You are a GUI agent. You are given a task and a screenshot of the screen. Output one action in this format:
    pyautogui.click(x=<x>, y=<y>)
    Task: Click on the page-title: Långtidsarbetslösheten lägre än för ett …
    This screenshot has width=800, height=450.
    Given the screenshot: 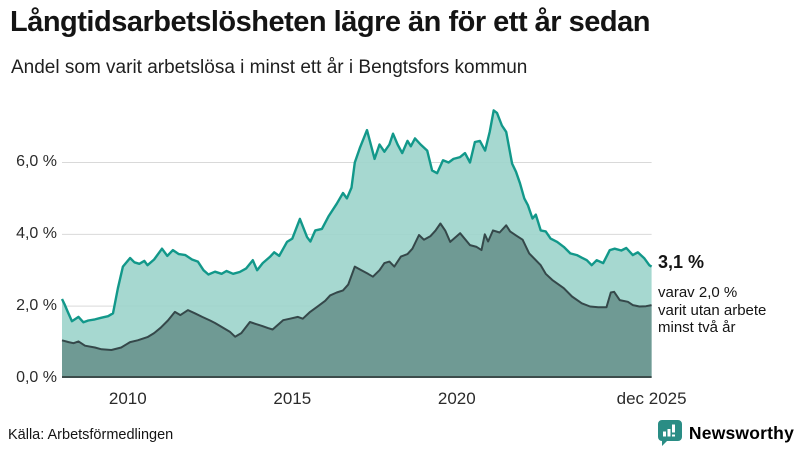 What is the action you would take?
    pyautogui.click(x=330, y=22)
    